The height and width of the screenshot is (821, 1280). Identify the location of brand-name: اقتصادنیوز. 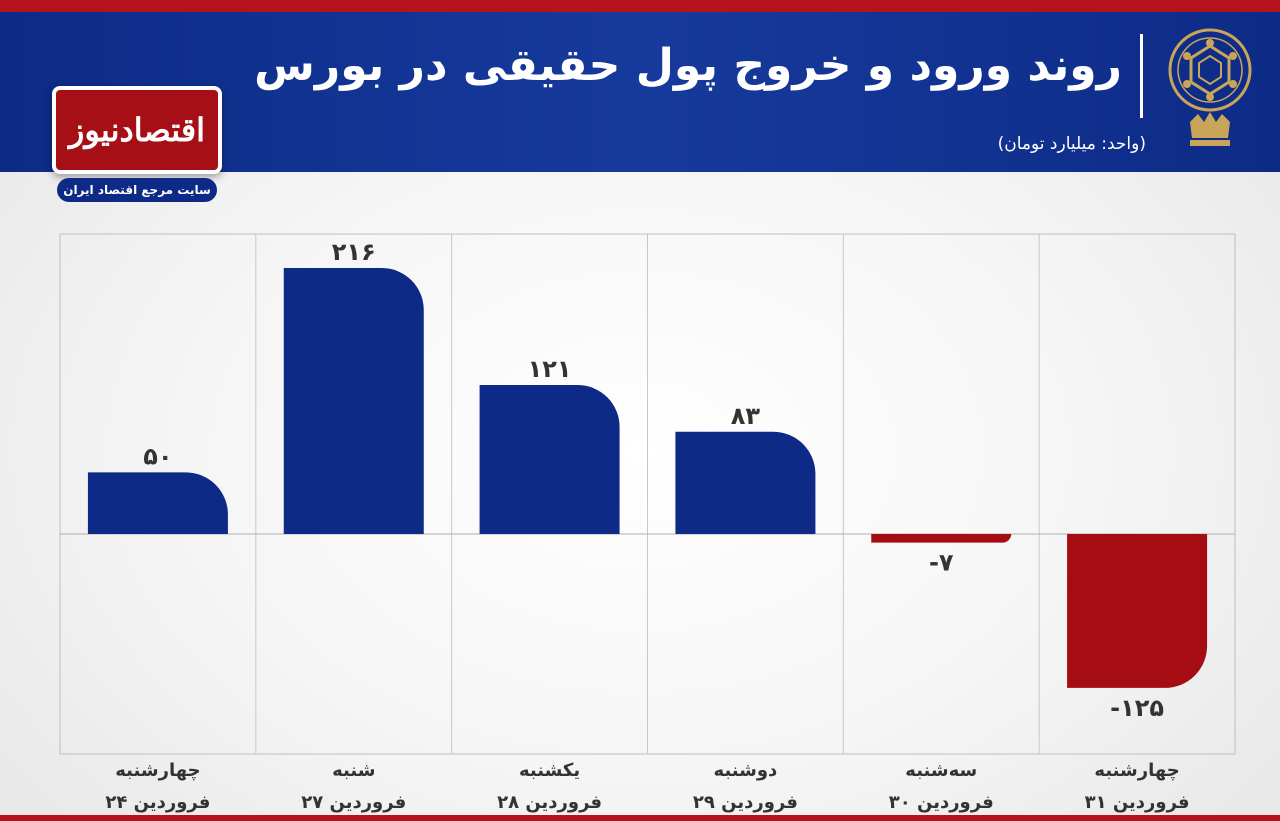
(137, 130).